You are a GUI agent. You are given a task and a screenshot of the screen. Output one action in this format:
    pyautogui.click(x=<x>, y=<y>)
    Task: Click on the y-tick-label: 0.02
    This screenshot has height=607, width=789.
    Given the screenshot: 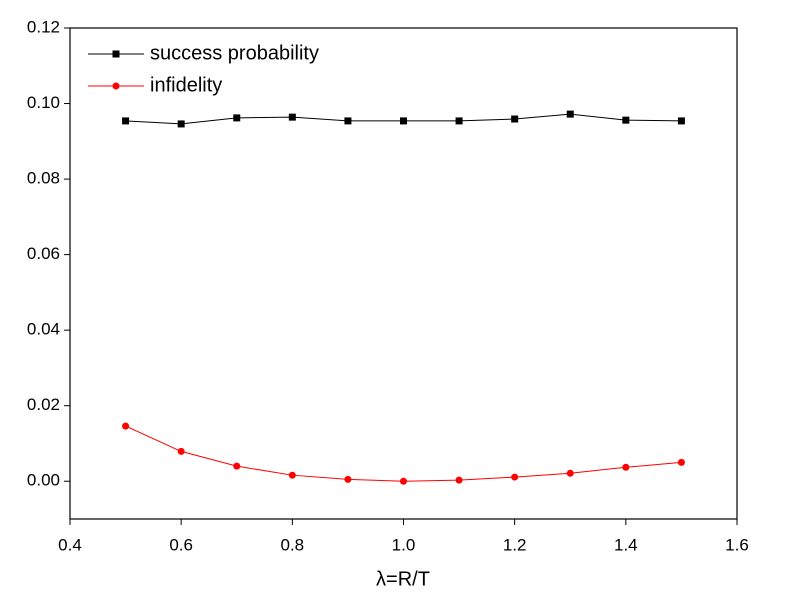 What is the action you would take?
    pyautogui.click(x=43, y=404)
    